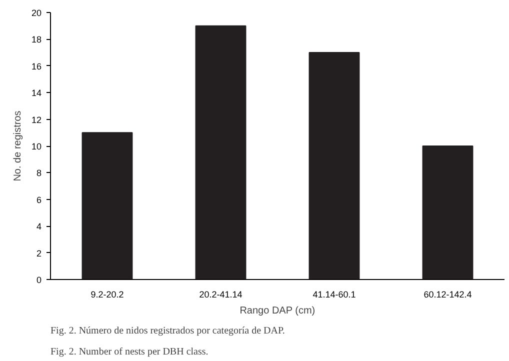  I want to click on y-tick-label: 20, so click(36, 13).